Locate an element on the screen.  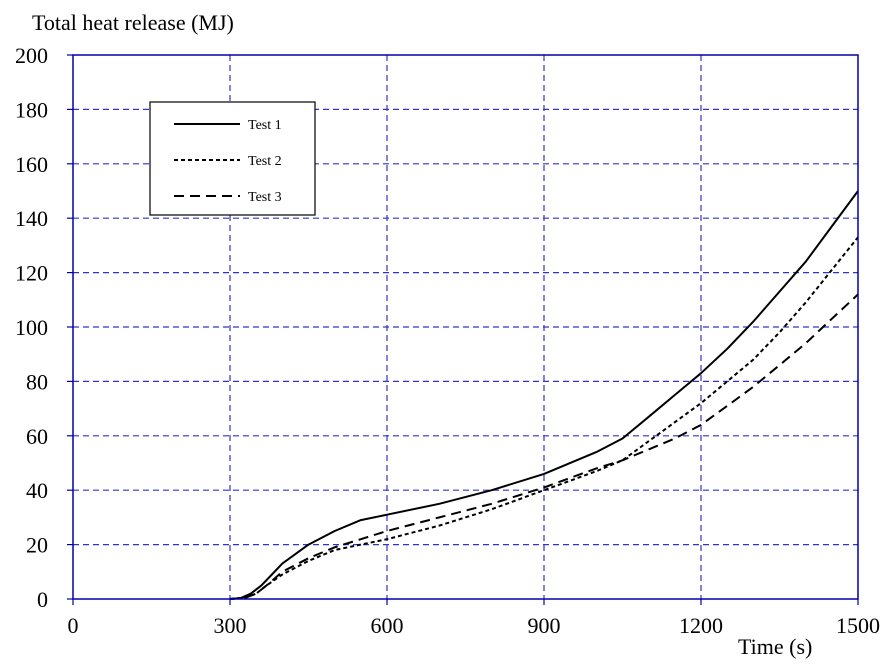
y-tick-label: 200 is located at coordinates (31, 55).